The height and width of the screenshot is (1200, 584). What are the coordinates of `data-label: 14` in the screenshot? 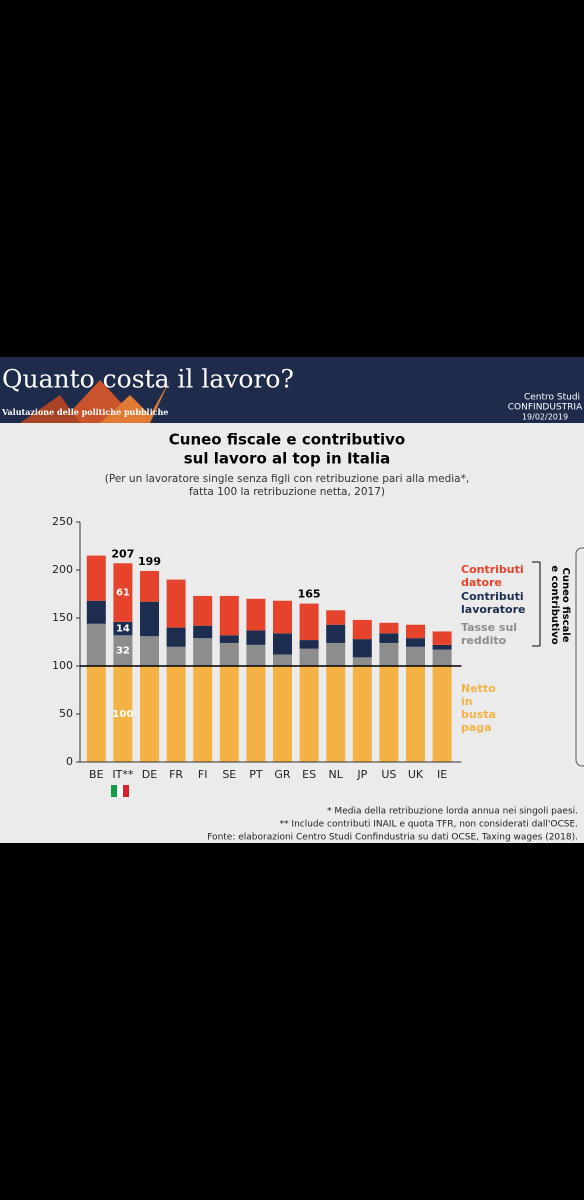 It's located at (123, 629).